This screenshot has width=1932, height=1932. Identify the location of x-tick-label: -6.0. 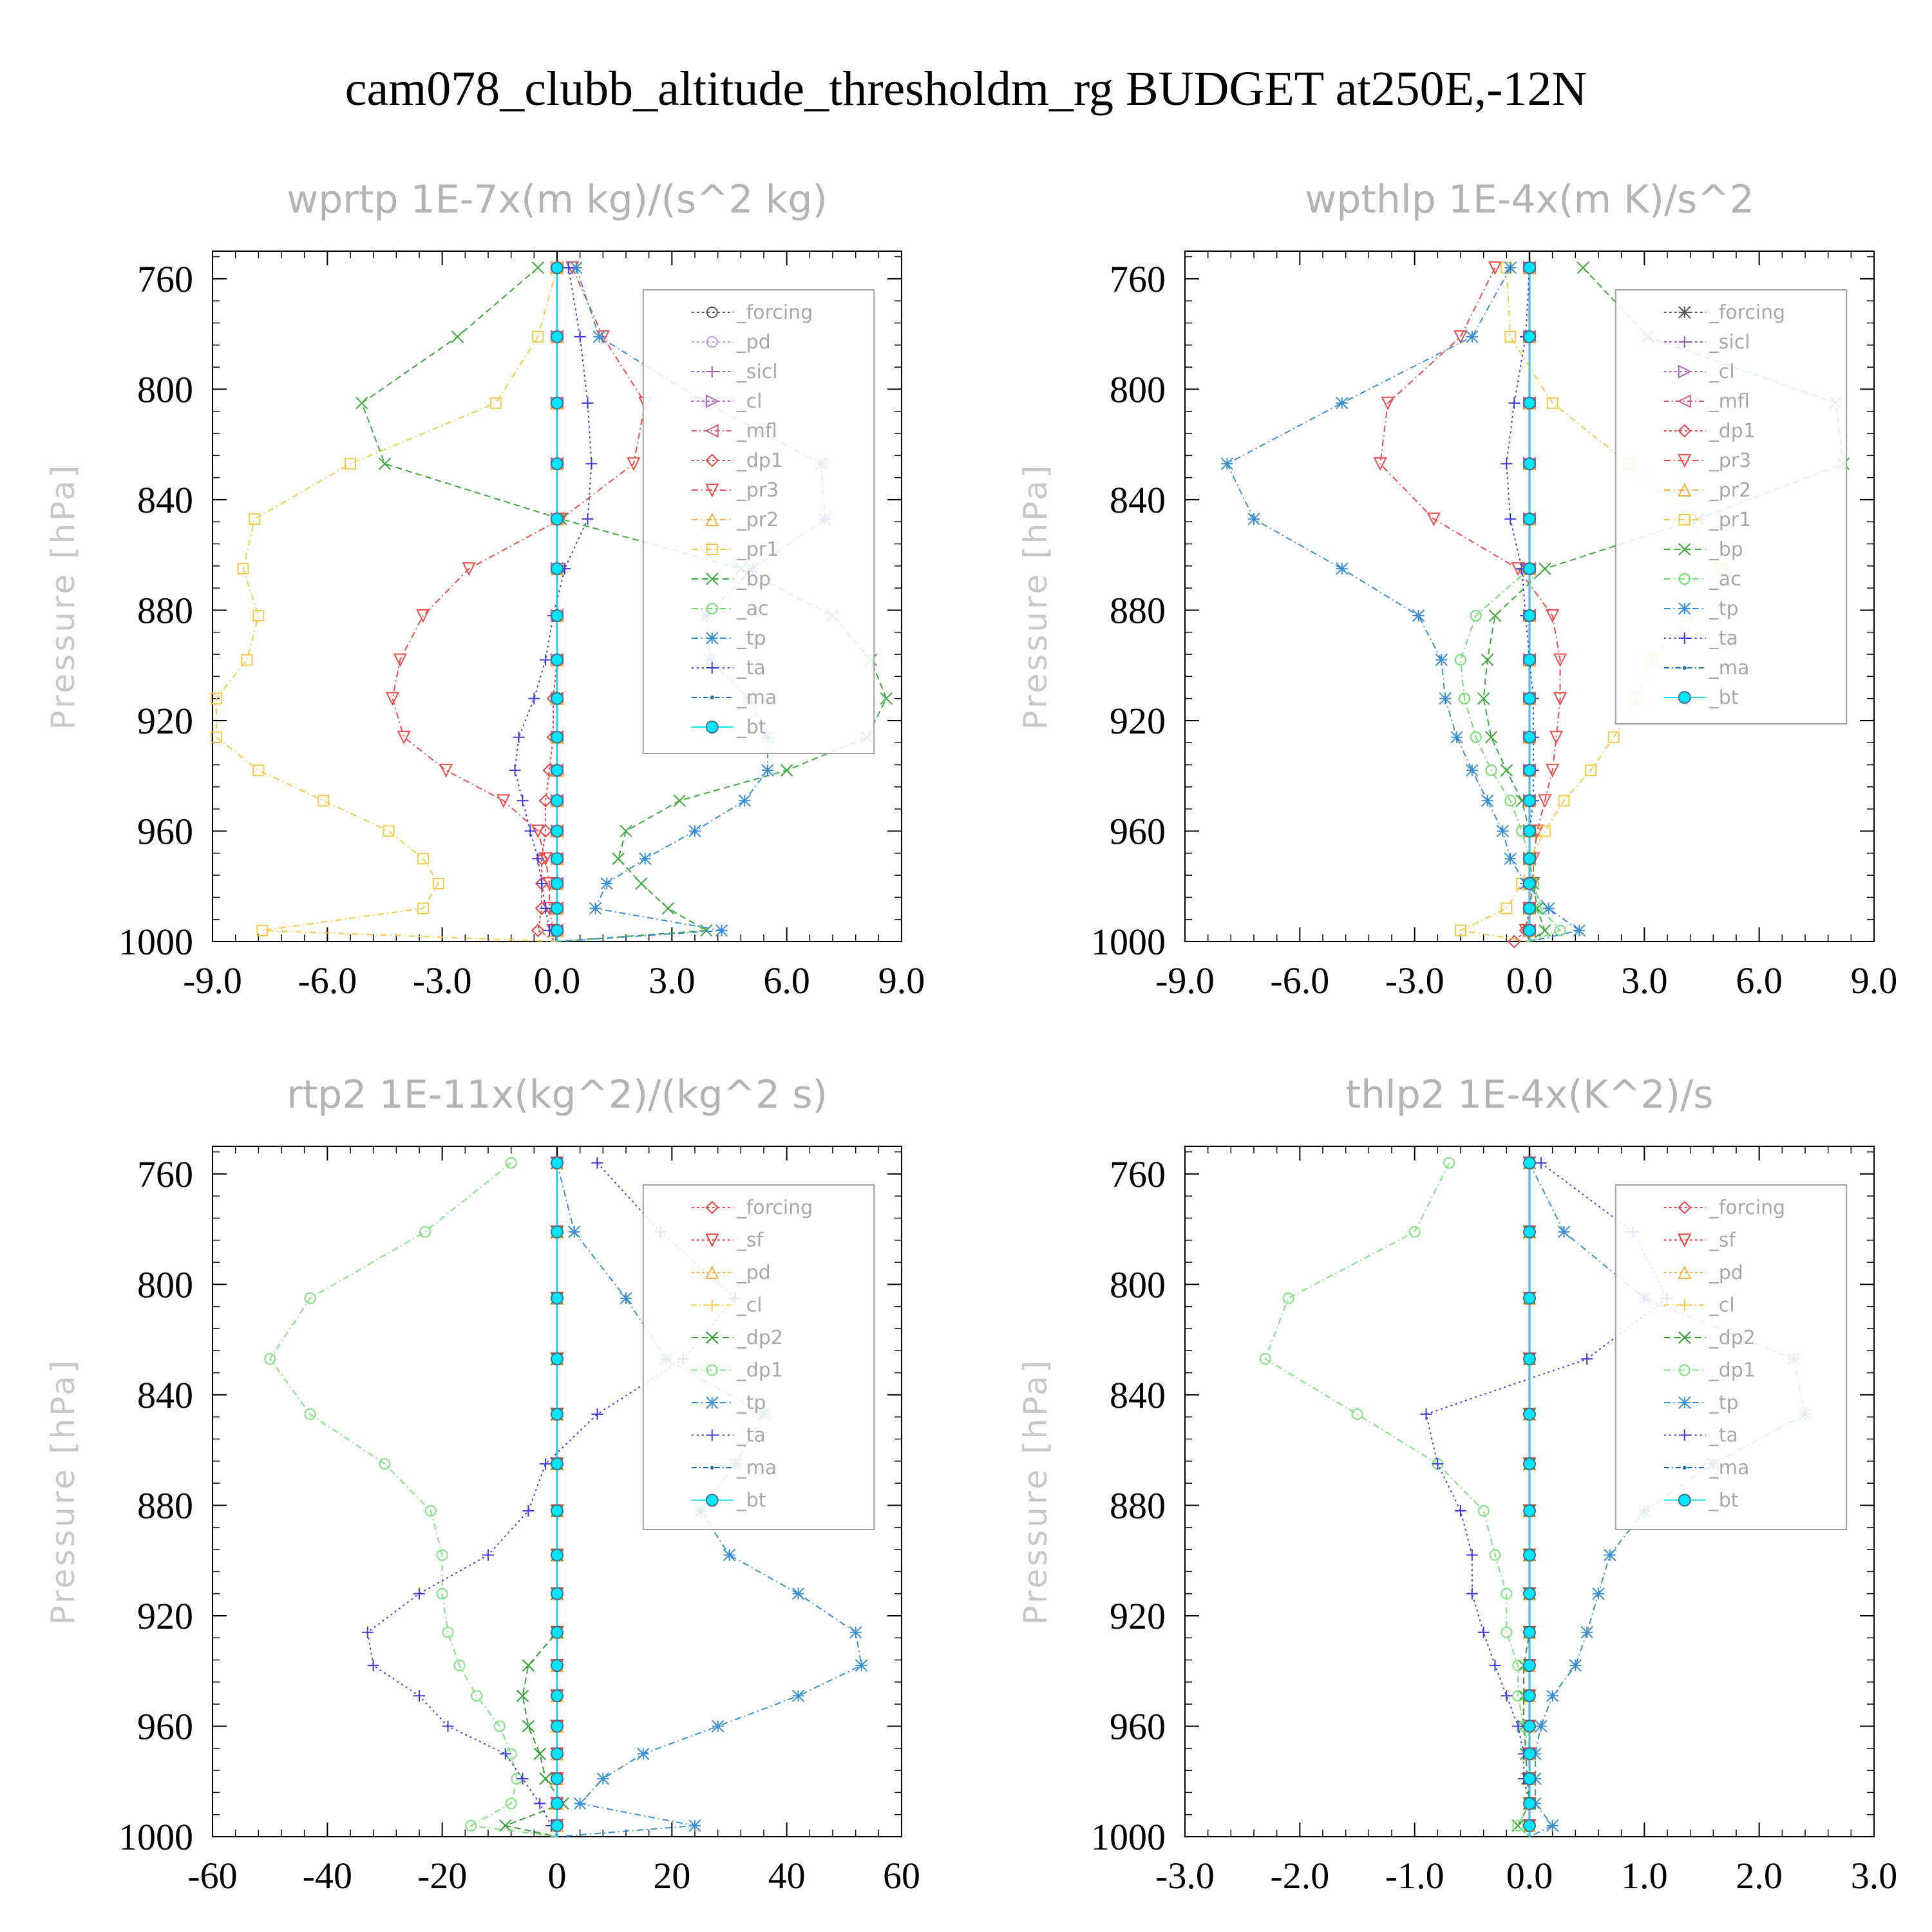
(1299, 980).